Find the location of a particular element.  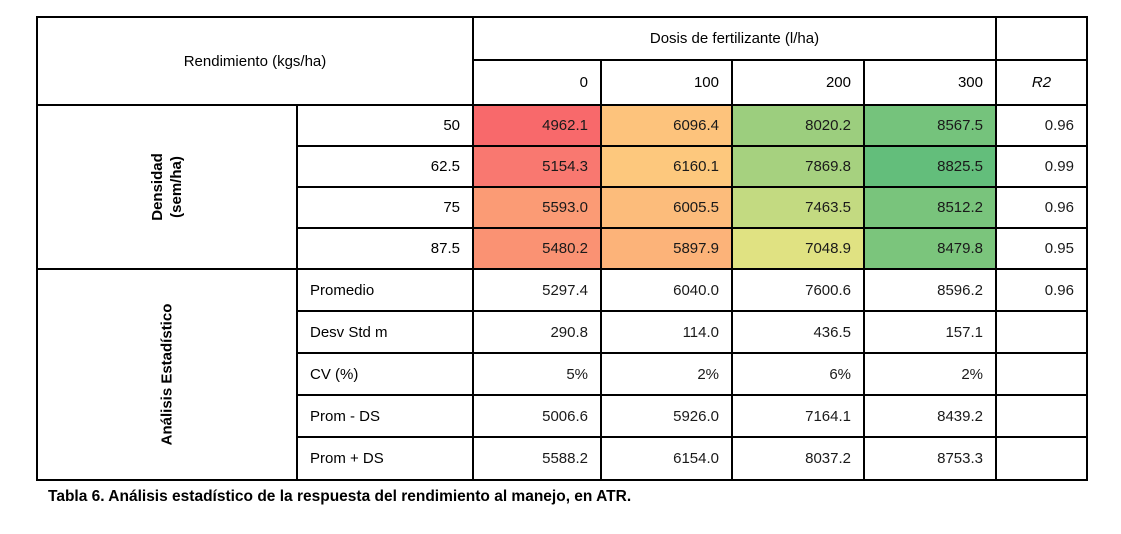

value-cell: 5% is located at coordinates (537, 374).